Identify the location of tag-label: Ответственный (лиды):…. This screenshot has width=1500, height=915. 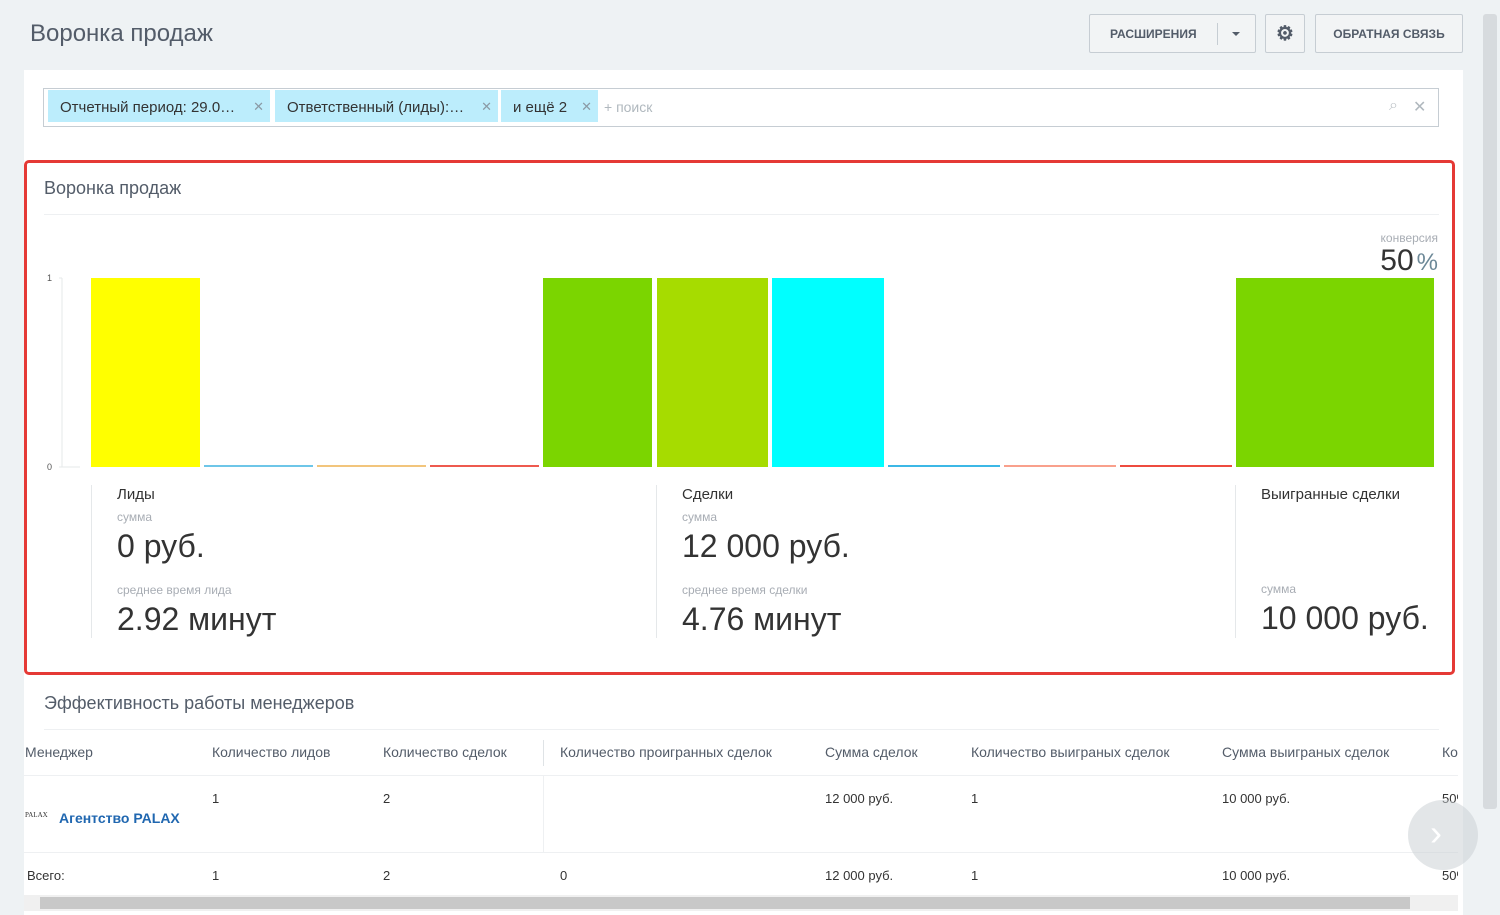
(376, 107).